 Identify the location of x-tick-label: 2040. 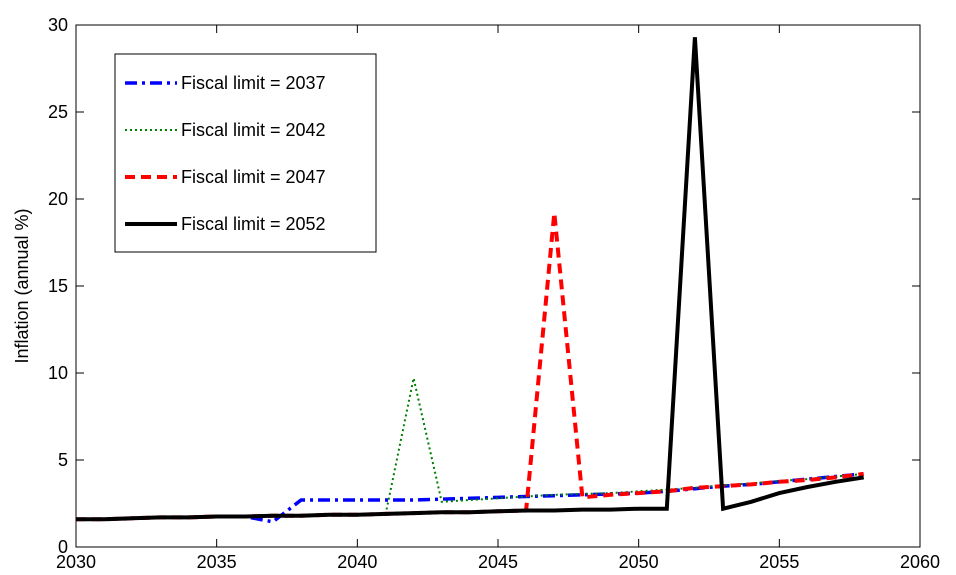
(357, 562).